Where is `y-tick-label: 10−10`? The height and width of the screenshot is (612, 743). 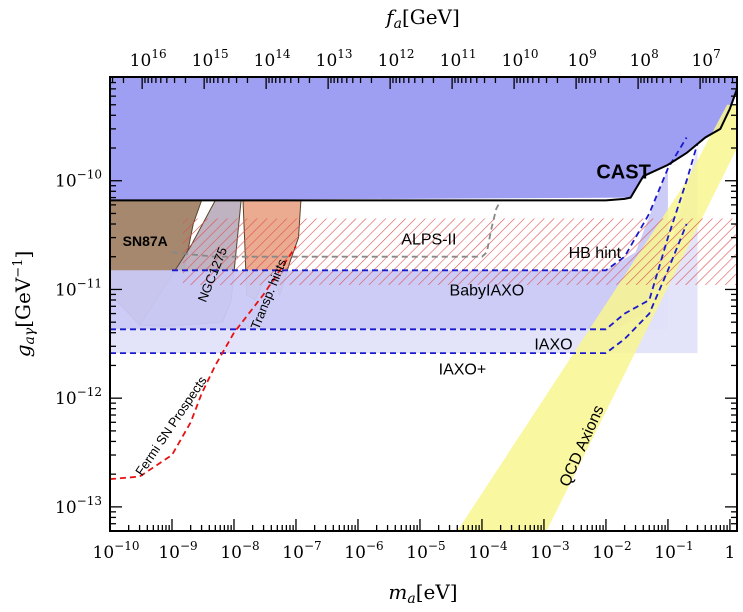 y-tick-label: 10−10 is located at coordinates (78, 180).